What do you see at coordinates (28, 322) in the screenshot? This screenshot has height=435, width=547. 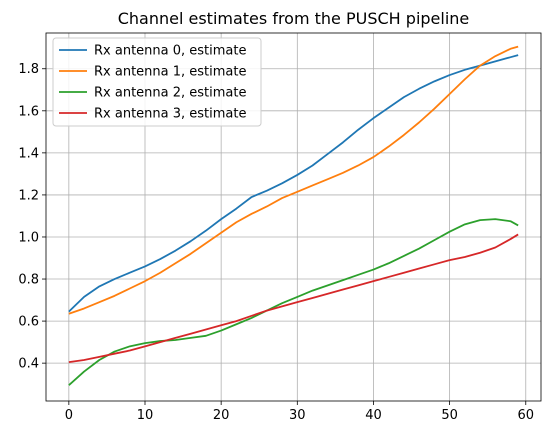 I see `y-tick-label: 0.6` at bounding box center [28, 322].